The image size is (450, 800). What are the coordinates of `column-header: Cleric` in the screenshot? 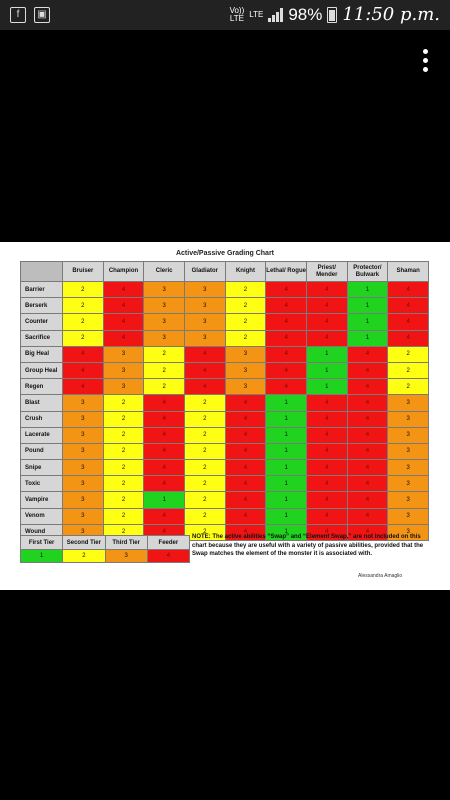 It's located at (164, 271).